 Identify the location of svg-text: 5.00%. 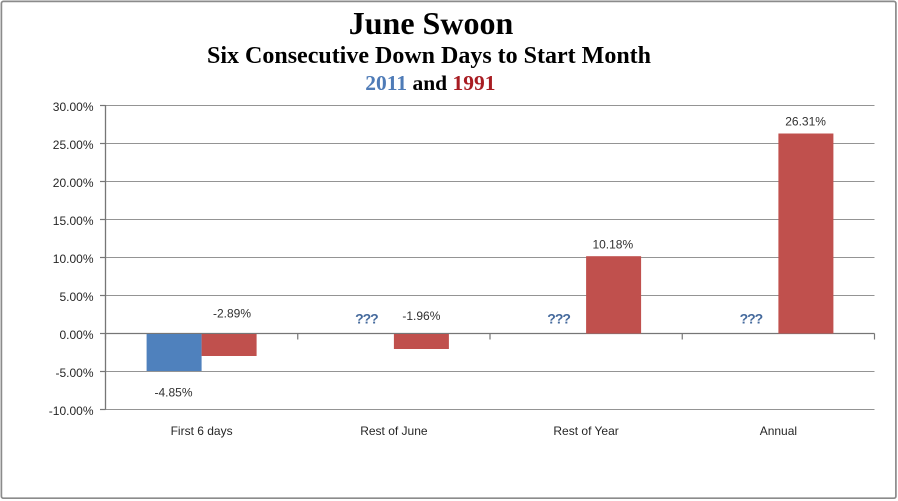
(76, 297).